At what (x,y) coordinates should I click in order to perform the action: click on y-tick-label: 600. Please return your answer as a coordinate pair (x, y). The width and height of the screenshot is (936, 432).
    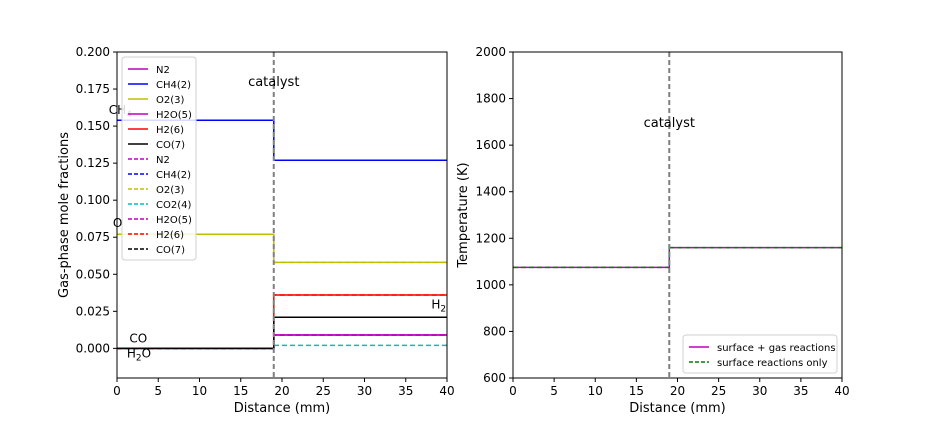
    Looking at the image, I should click on (494, 378).